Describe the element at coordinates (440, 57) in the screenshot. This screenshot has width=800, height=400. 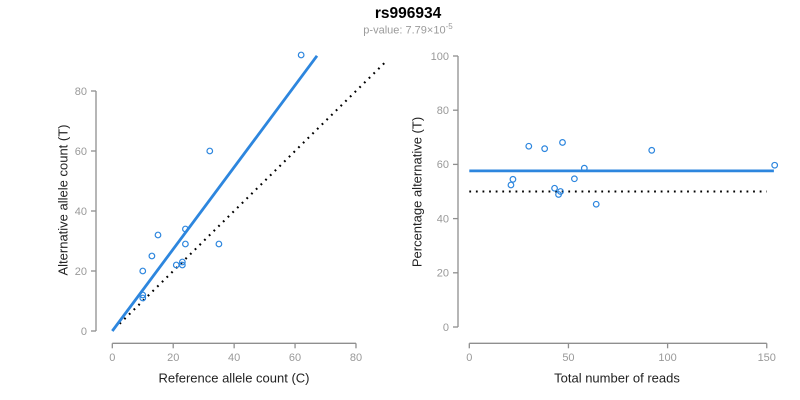
I see `y-tick-label: 100` at that location.